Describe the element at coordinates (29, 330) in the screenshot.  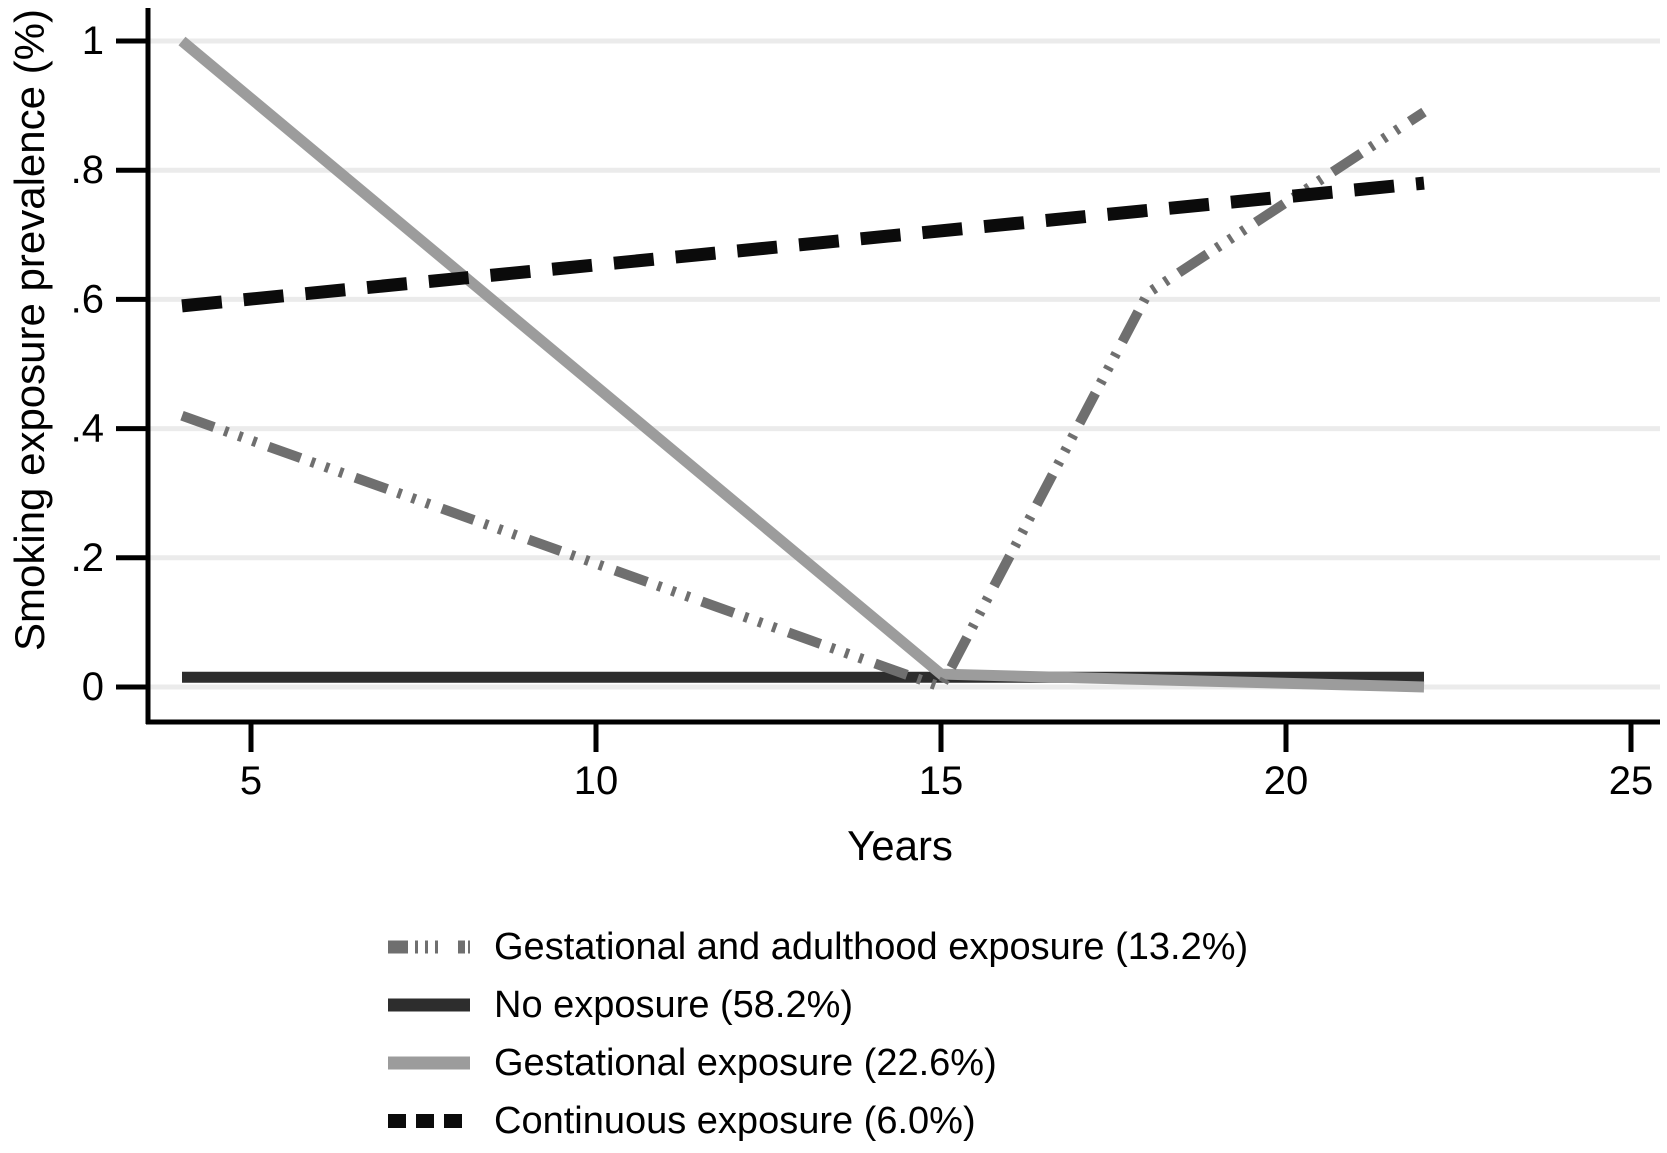
I see `y-axis-title-text: Smoking exposure prevalence (%)` at that location.